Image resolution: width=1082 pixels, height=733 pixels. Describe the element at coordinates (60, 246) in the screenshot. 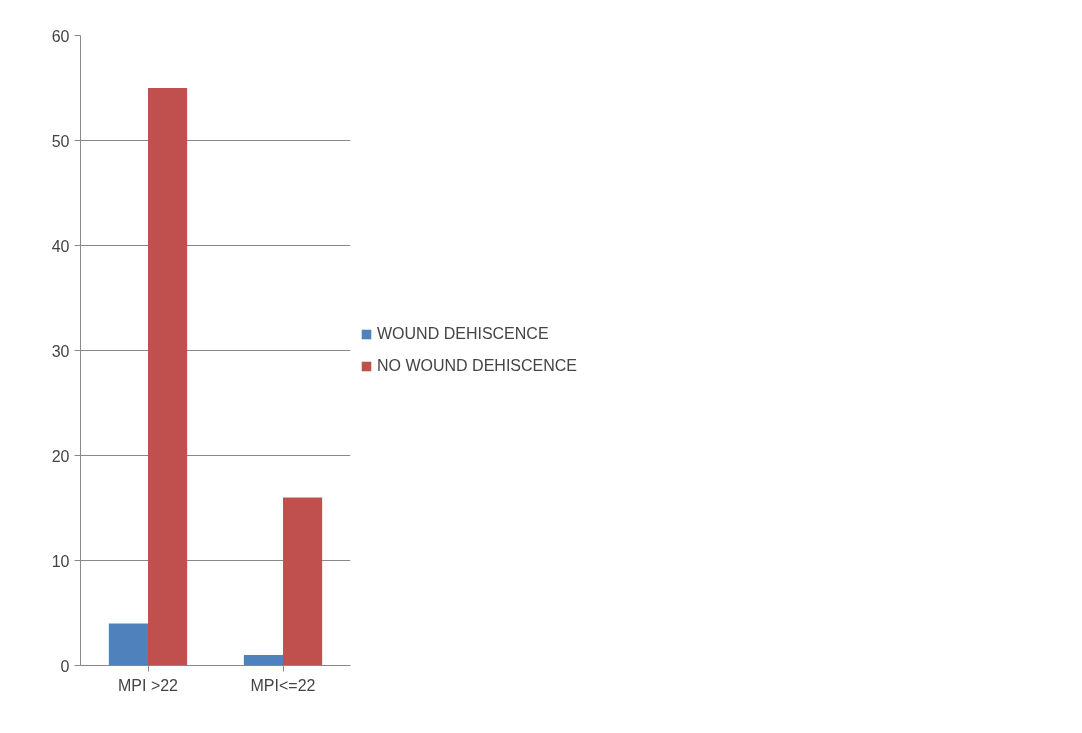

I see `y-tick-label: 40` at that location.